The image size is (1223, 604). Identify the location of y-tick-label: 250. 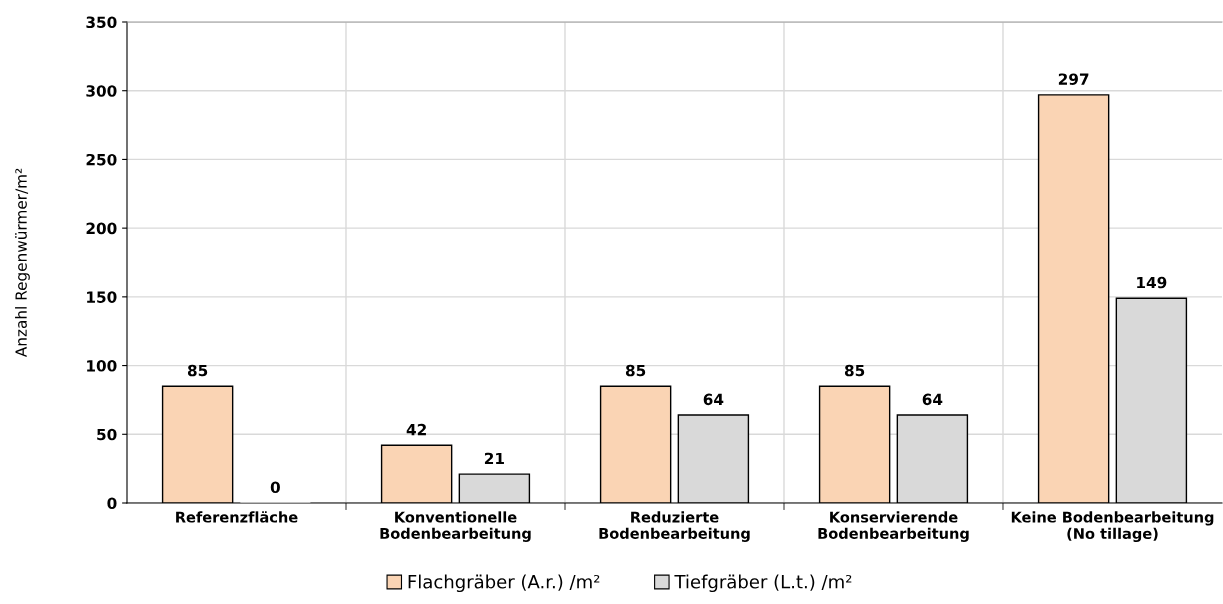
(101, 159).